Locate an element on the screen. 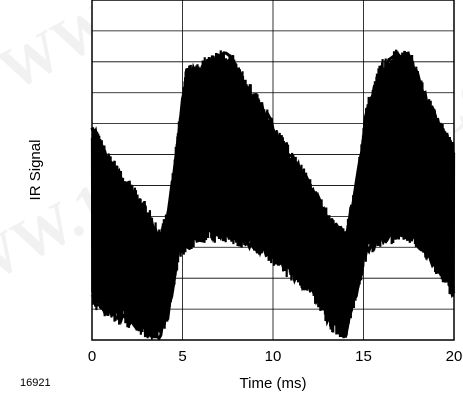 Image resolution: width=463 pixels, height=395 pixels. figure-code-label: 16921 is located at coordinates (35, 383).